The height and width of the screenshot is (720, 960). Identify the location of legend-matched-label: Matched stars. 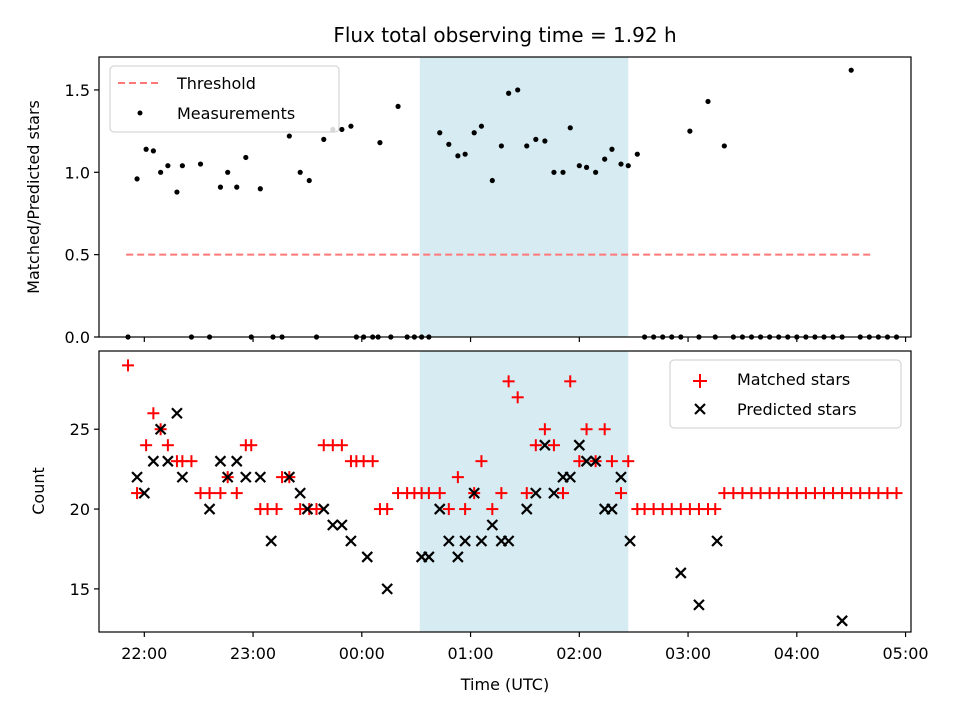
(793, 379).